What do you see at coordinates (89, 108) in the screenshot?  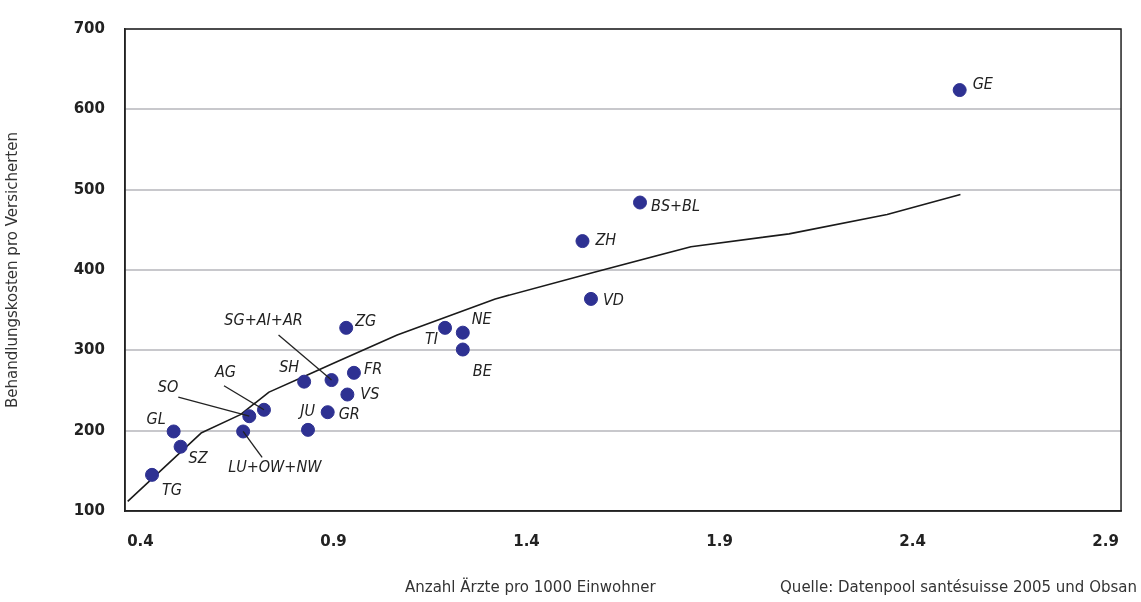 I see `y-tick-label: 600` at bounding box center [89, 108].